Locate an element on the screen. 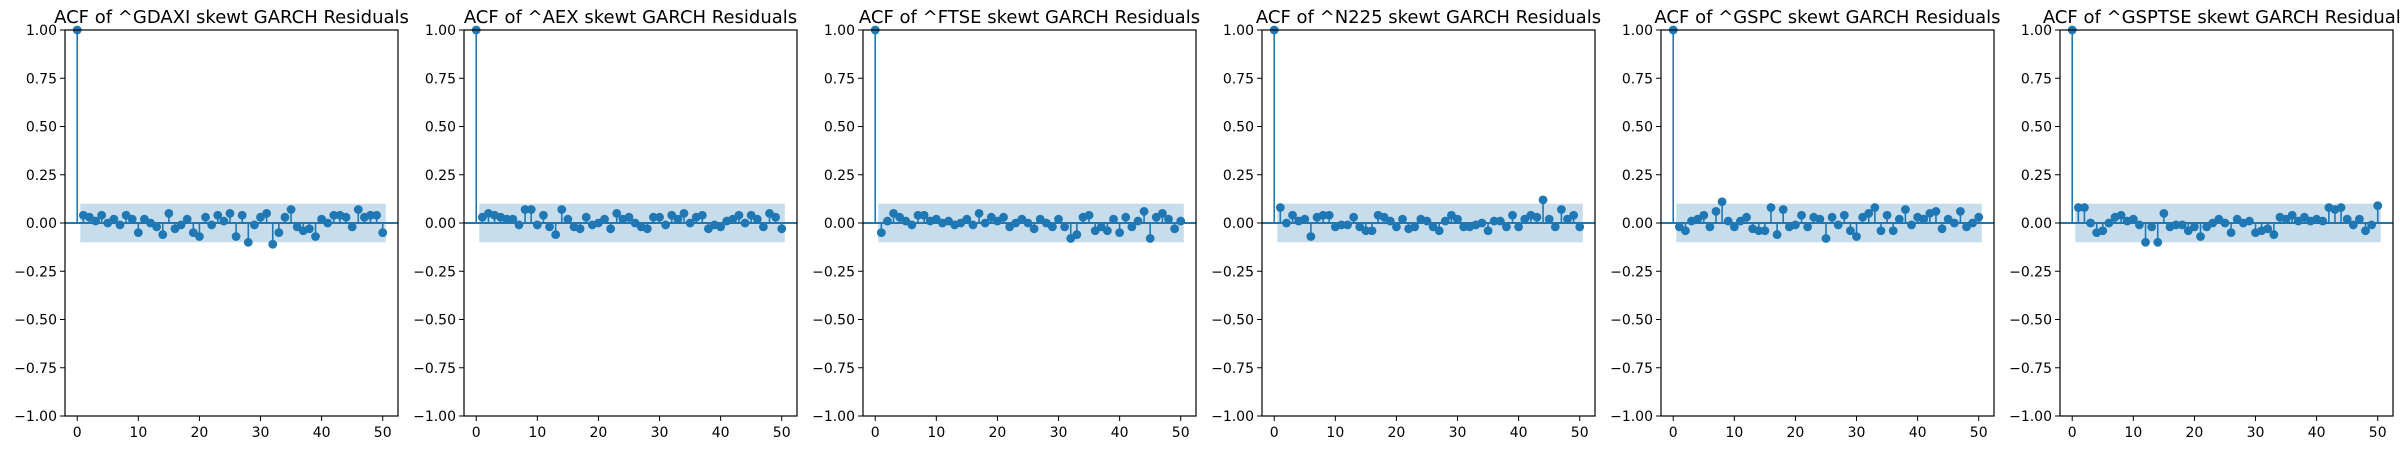 This screenshot has width=2400, height=451. chart-title: ACF of ^AEX skewt GARCH Residuals is located at coordinates (630, 17).